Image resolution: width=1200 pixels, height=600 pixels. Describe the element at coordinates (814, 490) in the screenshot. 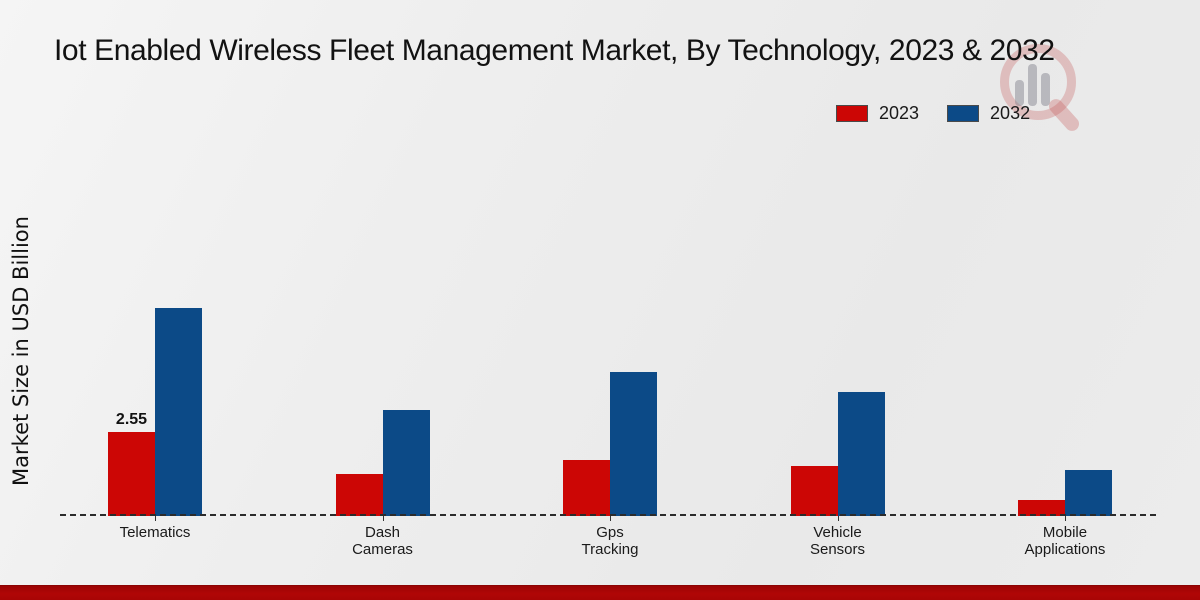

I see `bar-2023-vehicle-sensors` at that location.